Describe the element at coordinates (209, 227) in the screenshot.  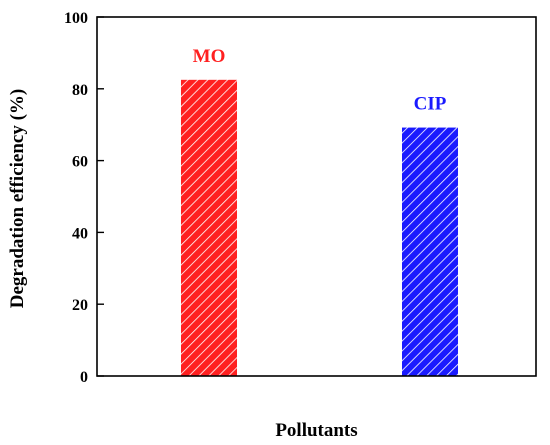
I see `bar-mo` at that location.